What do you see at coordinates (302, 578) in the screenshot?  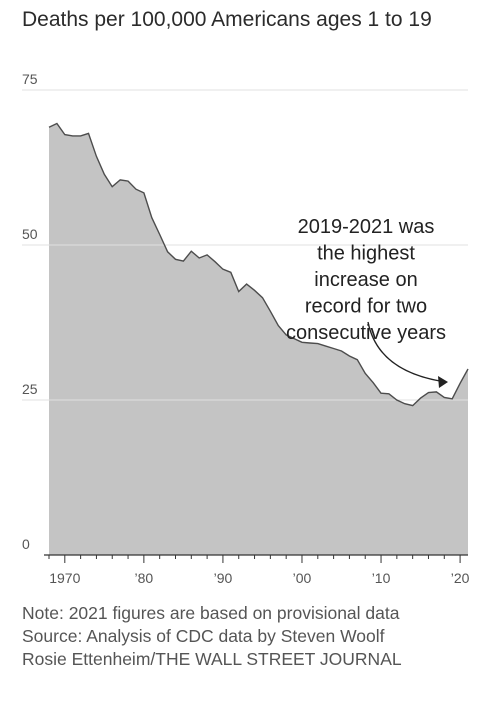 I see `x-tick-label: ’00` at bounding box center [302, 578].